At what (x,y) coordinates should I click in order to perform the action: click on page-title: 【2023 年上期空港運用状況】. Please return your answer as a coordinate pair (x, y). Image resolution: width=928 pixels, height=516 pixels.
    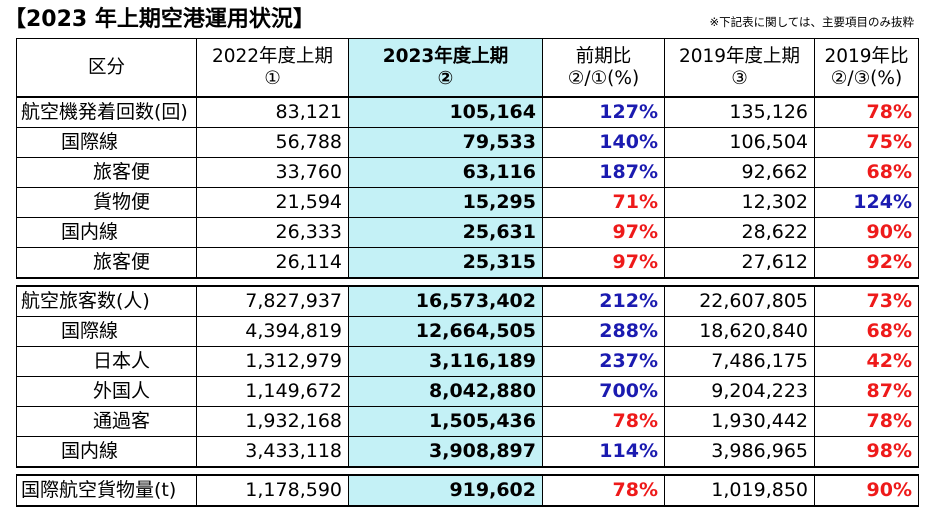
    Looking at the image, I should click on (159, 19).